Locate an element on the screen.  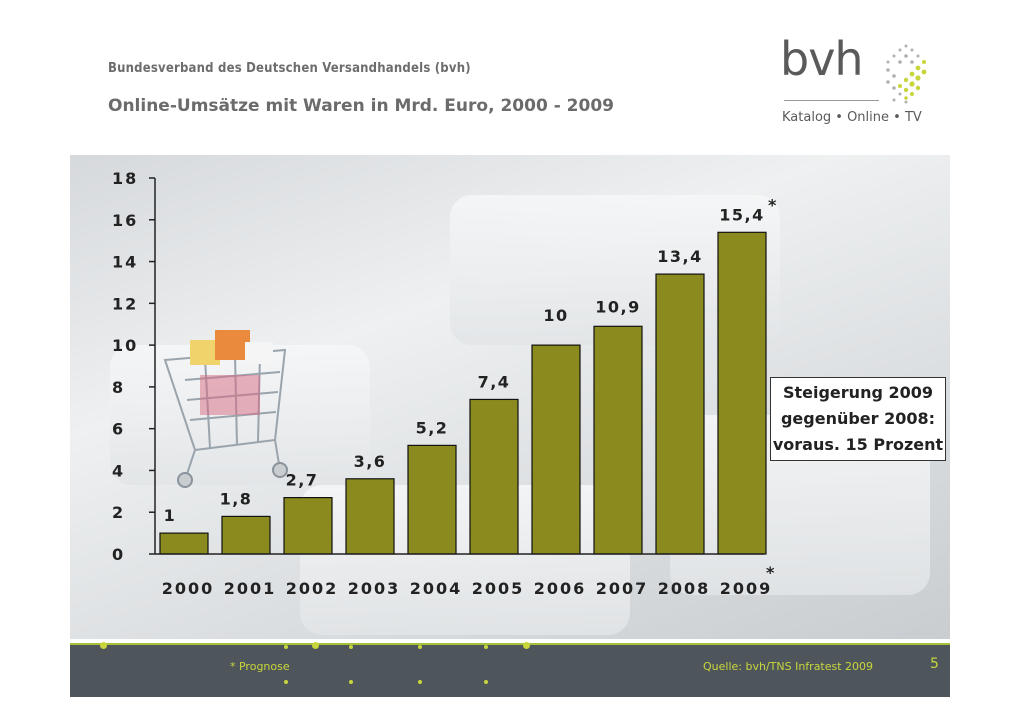
data-label-2008: 13,4 is located at coordinates (679, 256).